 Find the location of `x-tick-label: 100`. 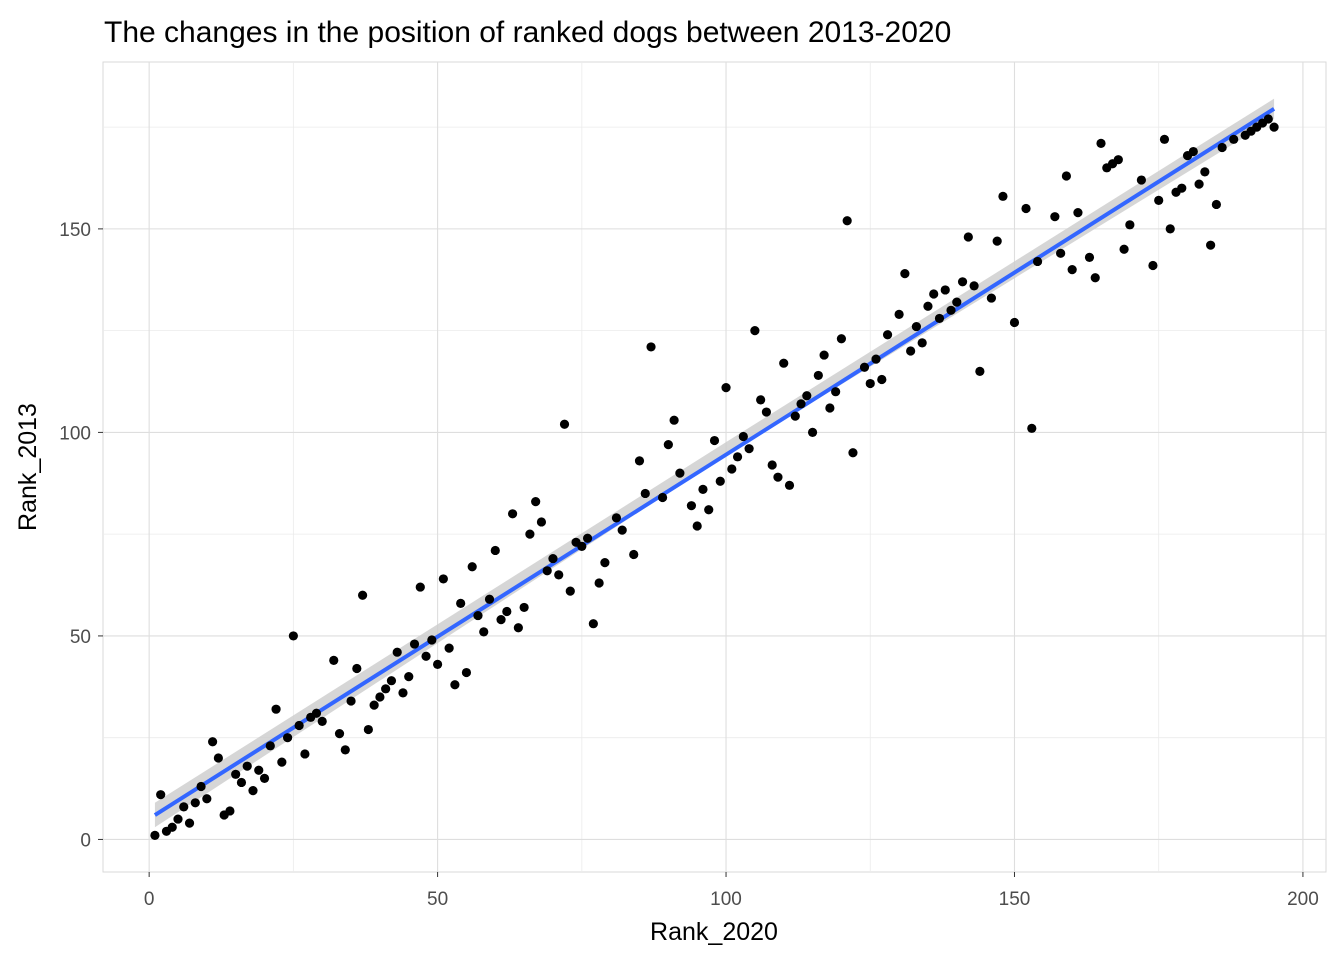

x-tick-label: 100 is located at coordinates (726, 899).